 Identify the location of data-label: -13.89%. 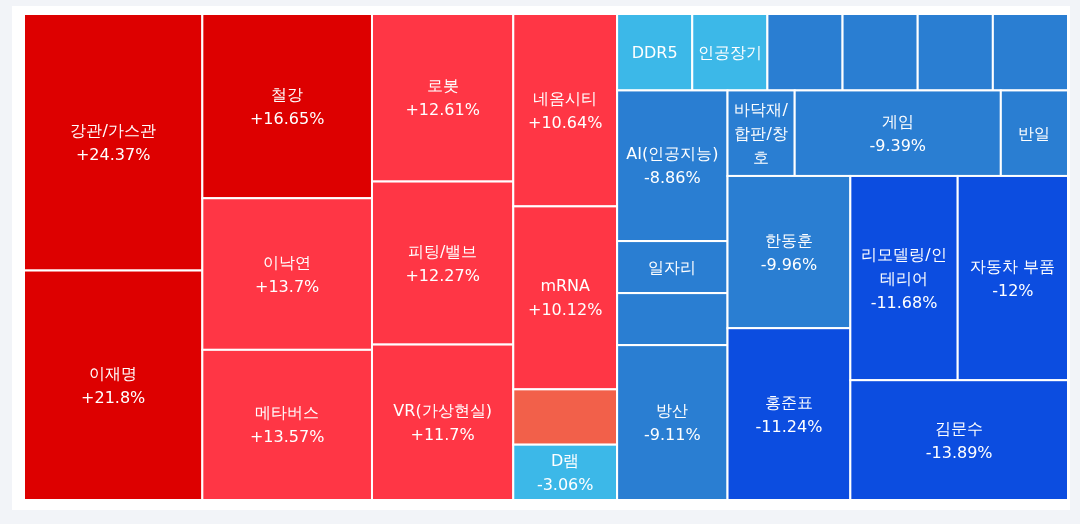
(959, 452).